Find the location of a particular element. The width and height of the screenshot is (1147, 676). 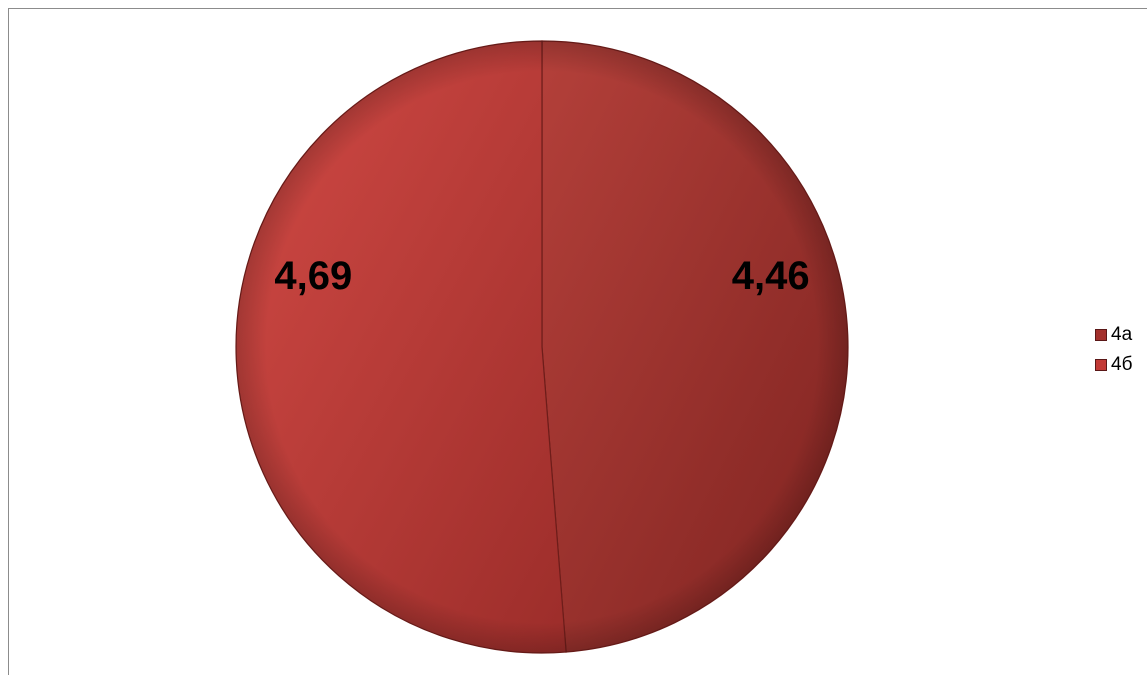

legend-label-4a: 4а is located at coordinates (1122, 334).